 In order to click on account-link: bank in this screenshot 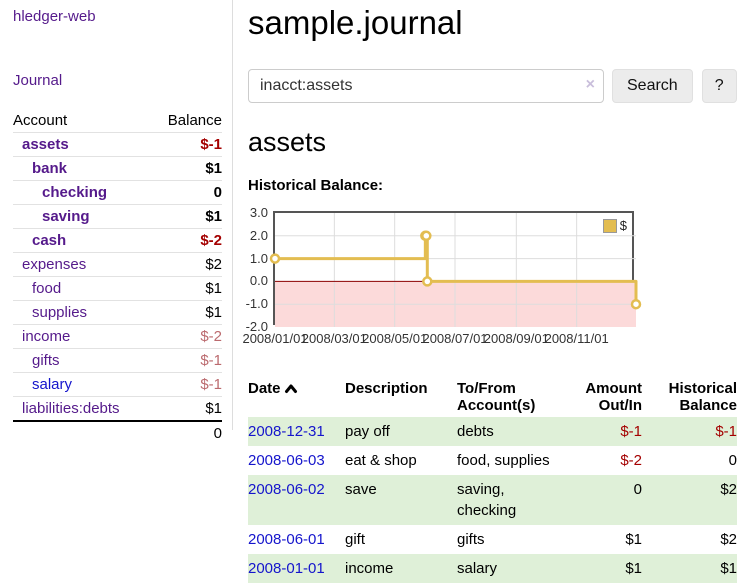, I will do `click(50, 168)`.